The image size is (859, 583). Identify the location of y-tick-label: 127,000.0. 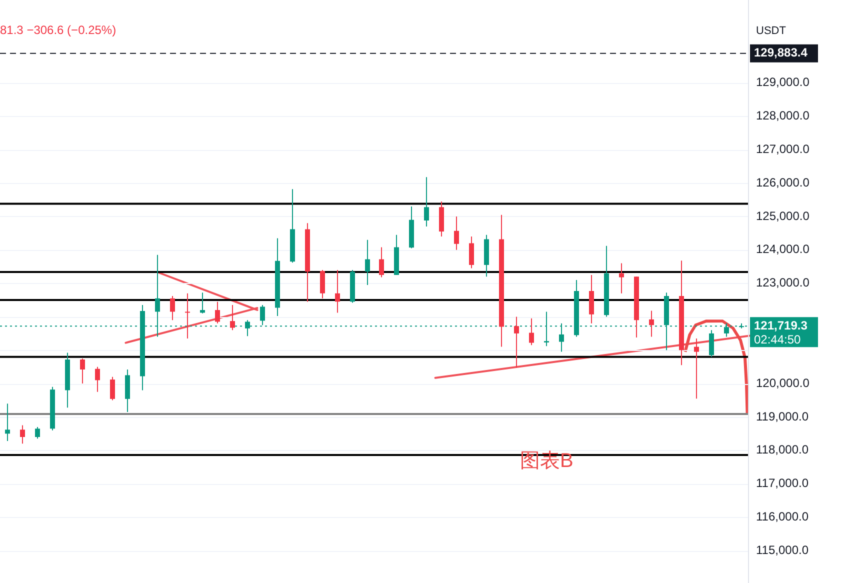
(783, 149).